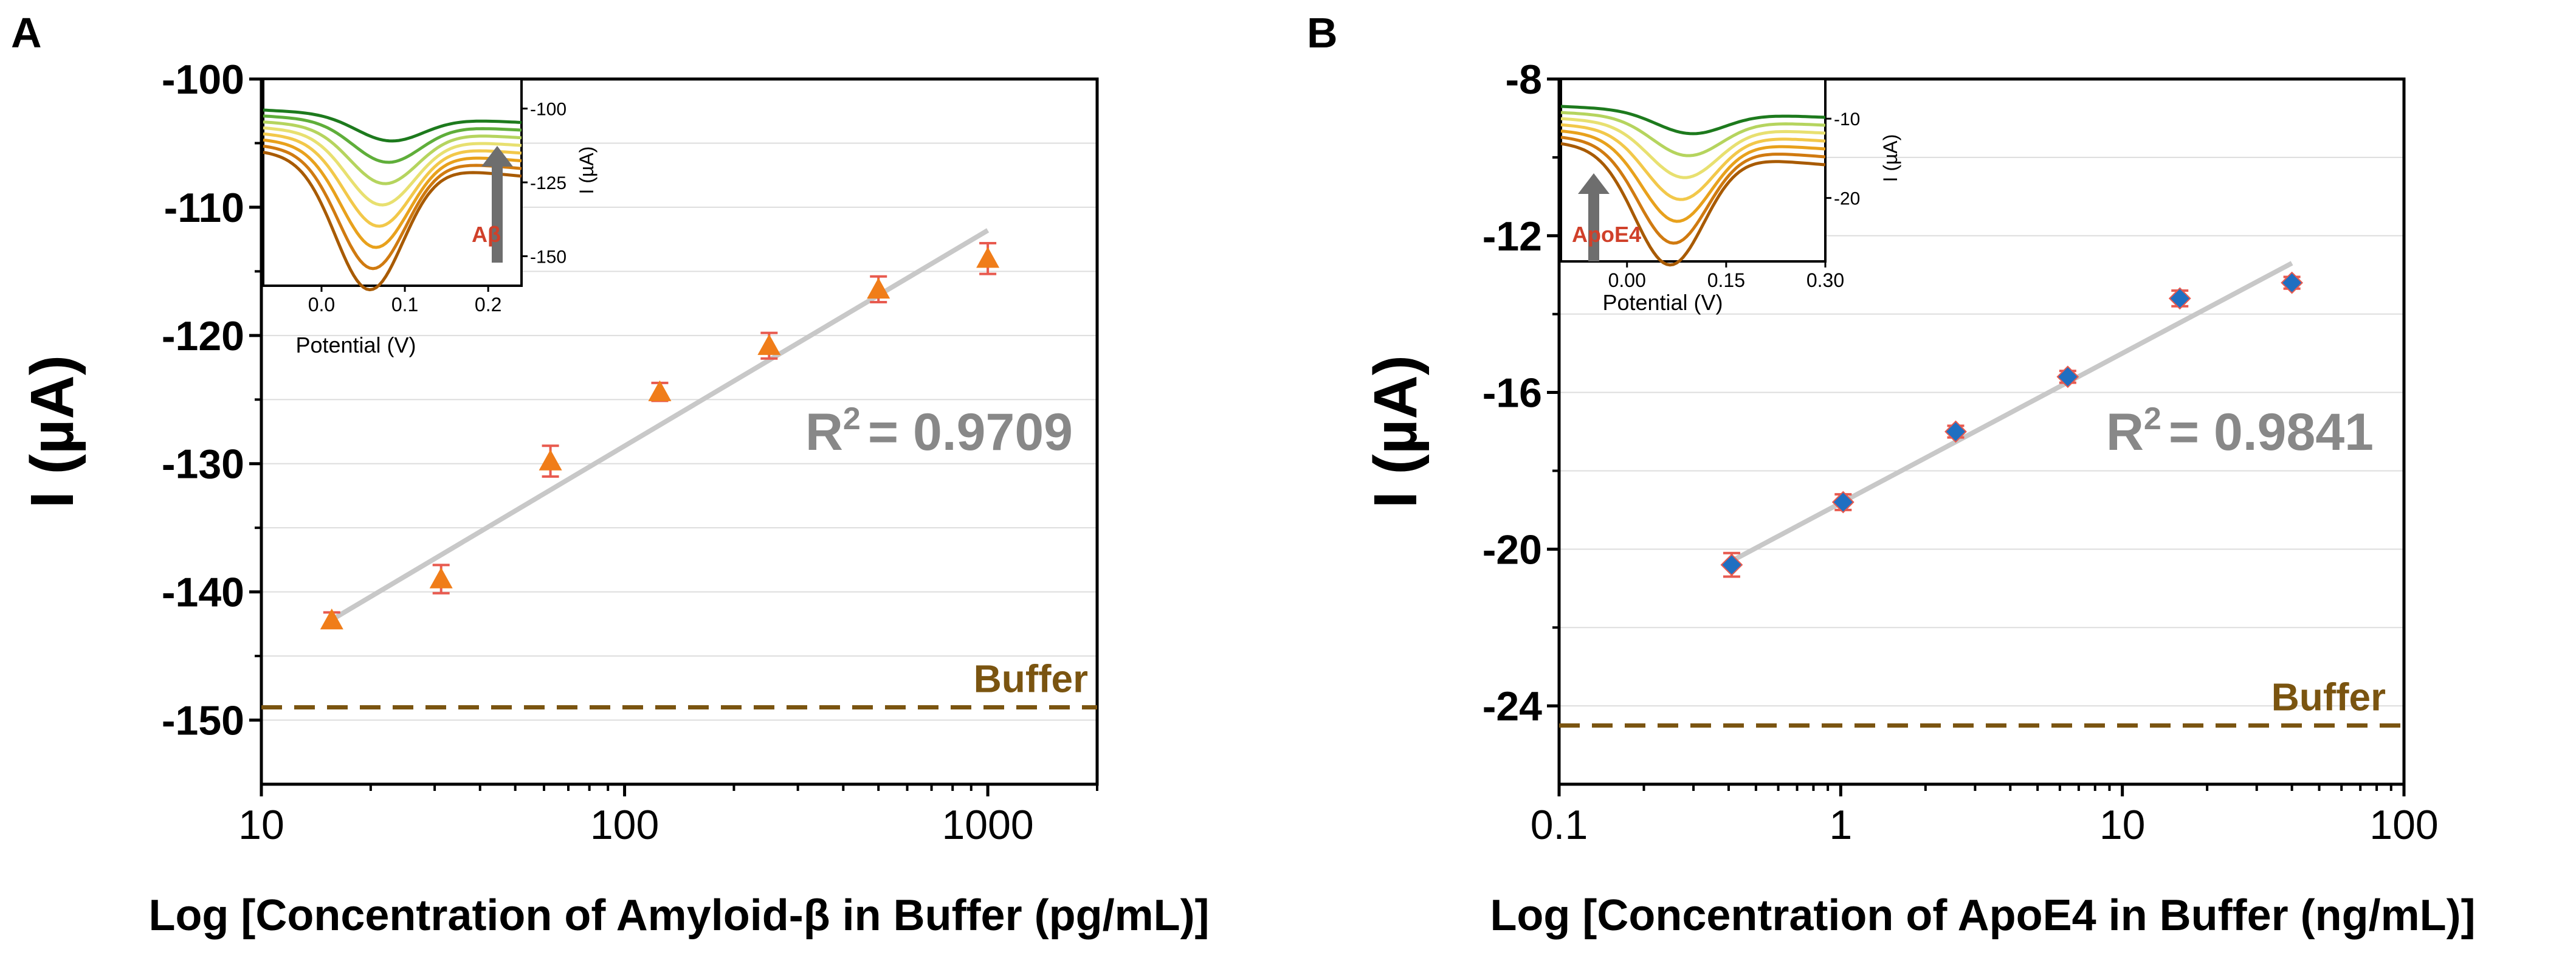  I want to click on y-tick-label: -140, so click(203, 593).